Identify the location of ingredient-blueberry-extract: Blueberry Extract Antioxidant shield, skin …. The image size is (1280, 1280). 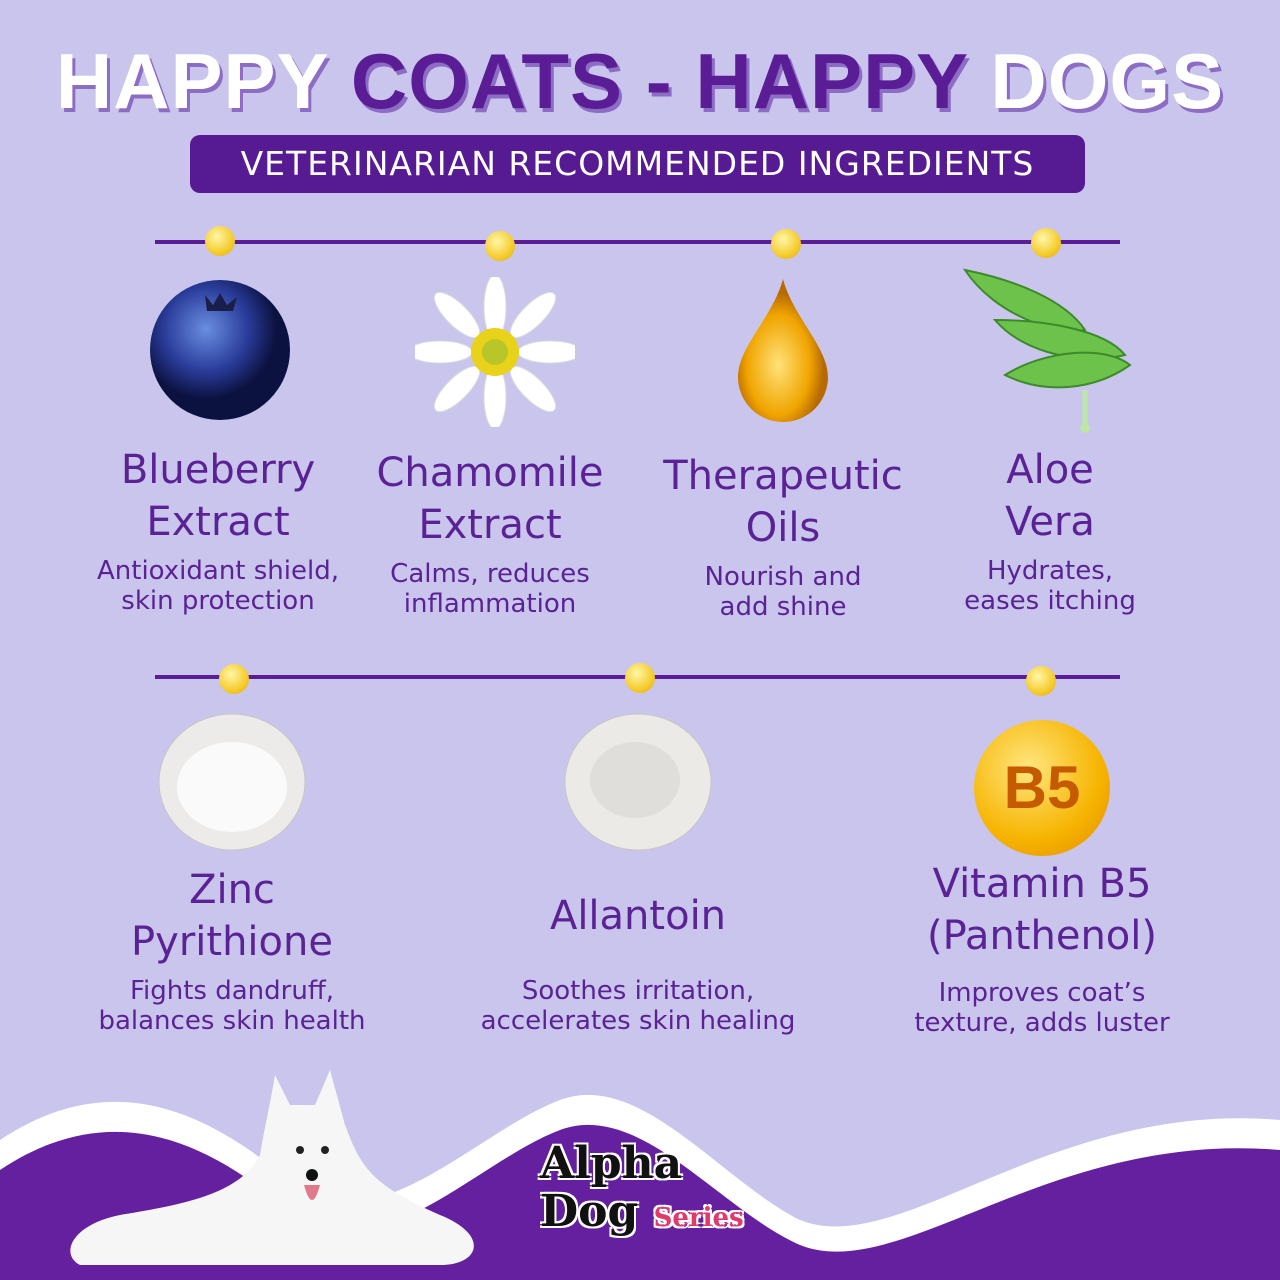
(217, 531).